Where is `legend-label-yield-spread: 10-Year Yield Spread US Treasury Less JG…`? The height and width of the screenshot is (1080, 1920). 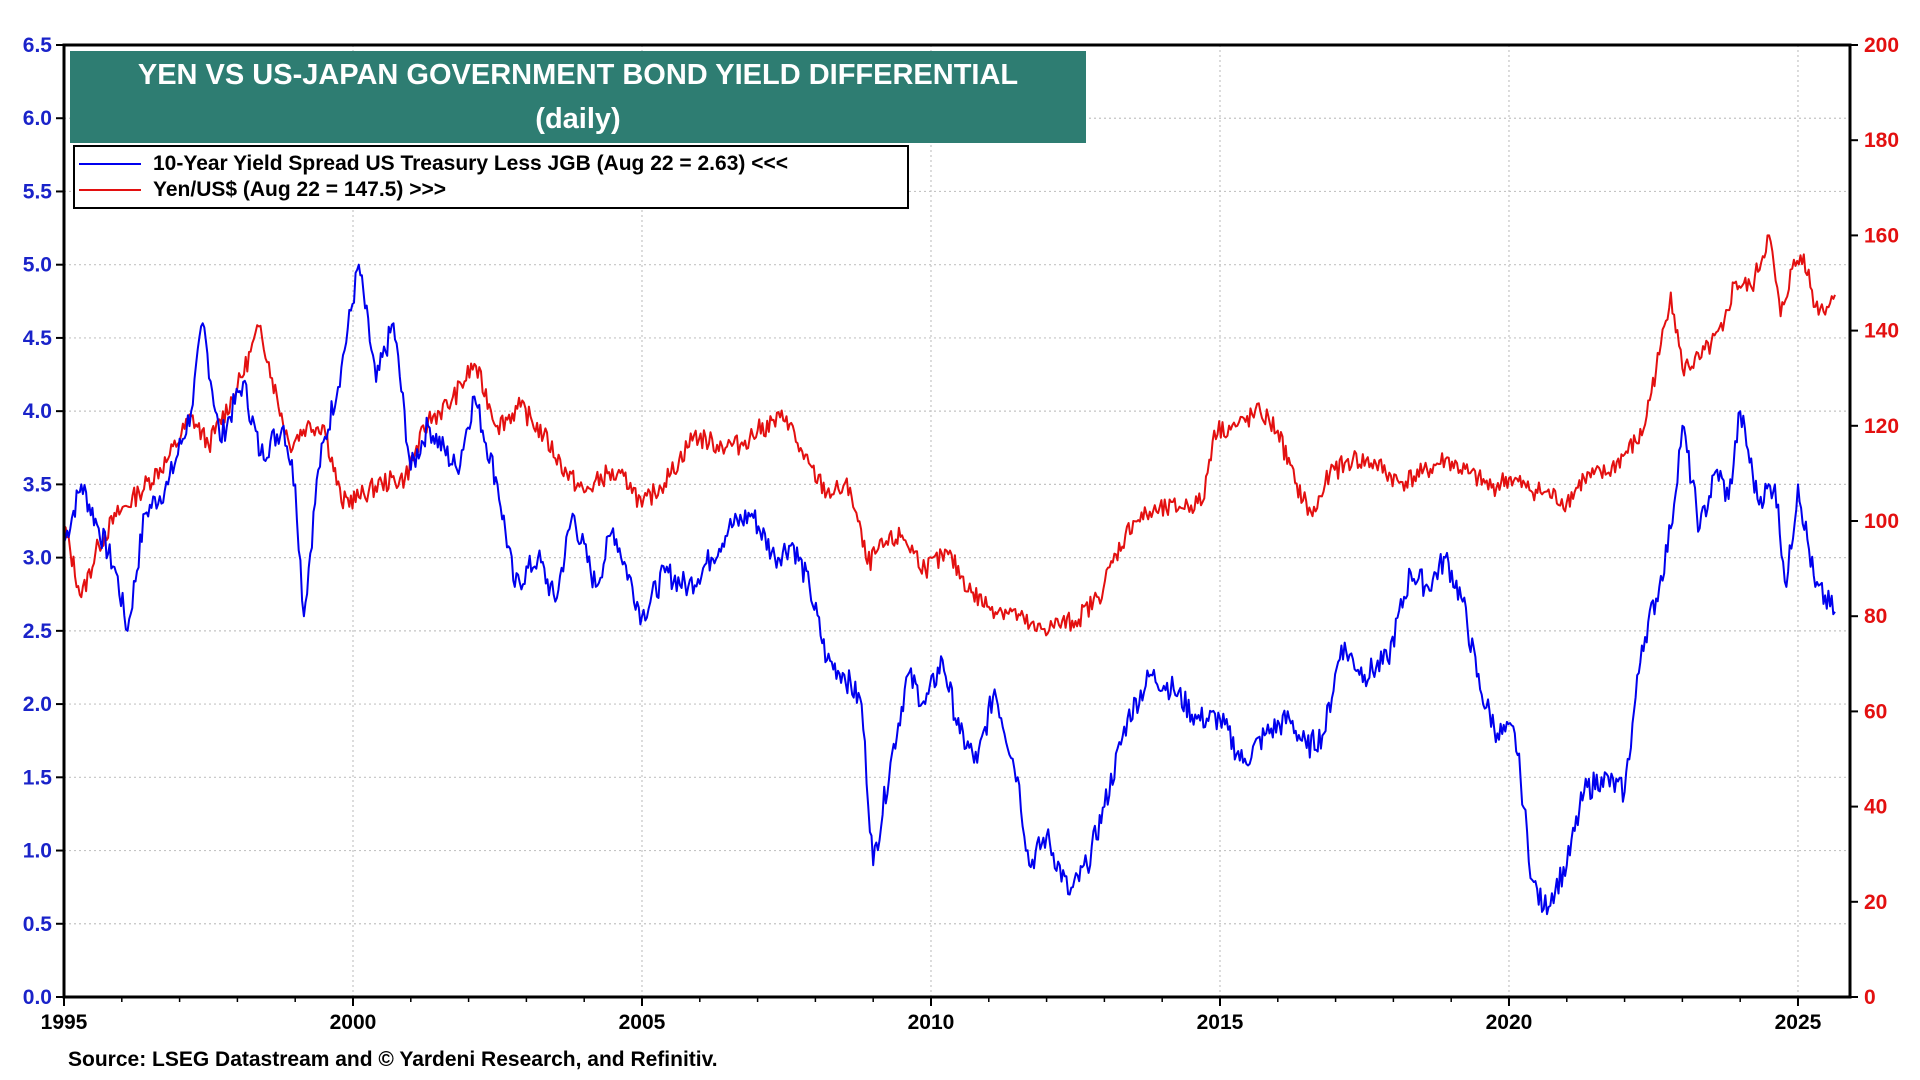 legend-label-yield-spread: 10-Year Yield Spread US Treasury Less JG… is located at coordinates (470, 163).